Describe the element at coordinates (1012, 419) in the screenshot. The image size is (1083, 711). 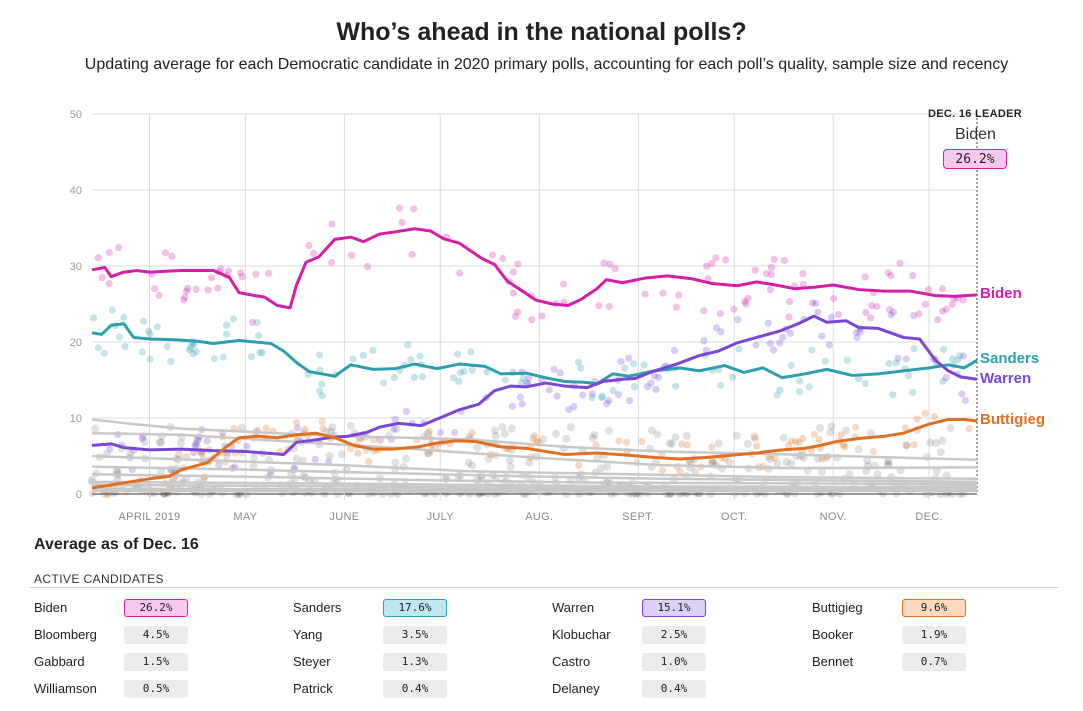
I see `series-label-buttigieg: Buttigieg` at that location.